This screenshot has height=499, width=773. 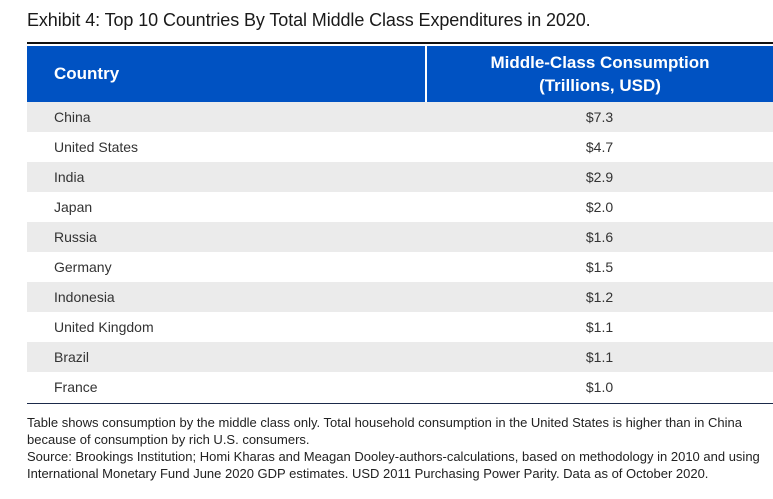 I want to click on table-row: Japan $2.0, so click(x=400, y=207).